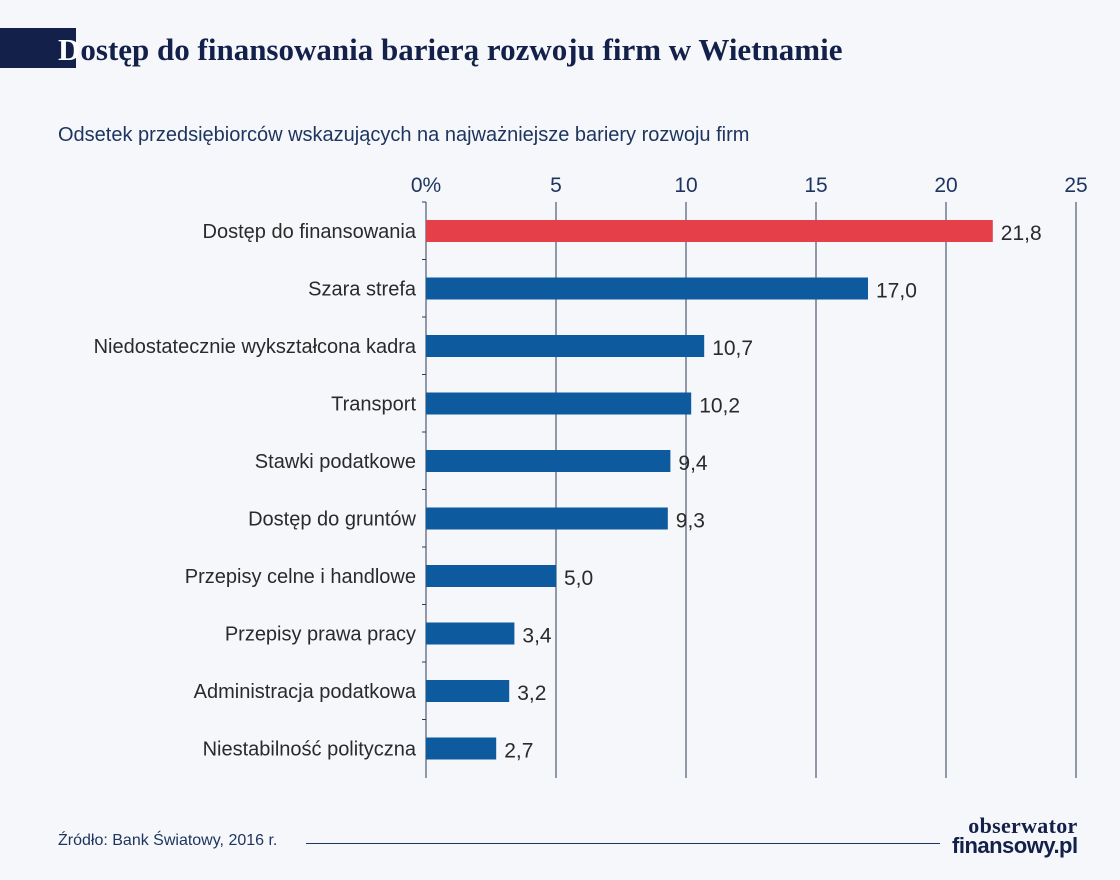 This screenshot has width=1120, height=880. I want to click on data-label: 2,7, so click(518, 751).